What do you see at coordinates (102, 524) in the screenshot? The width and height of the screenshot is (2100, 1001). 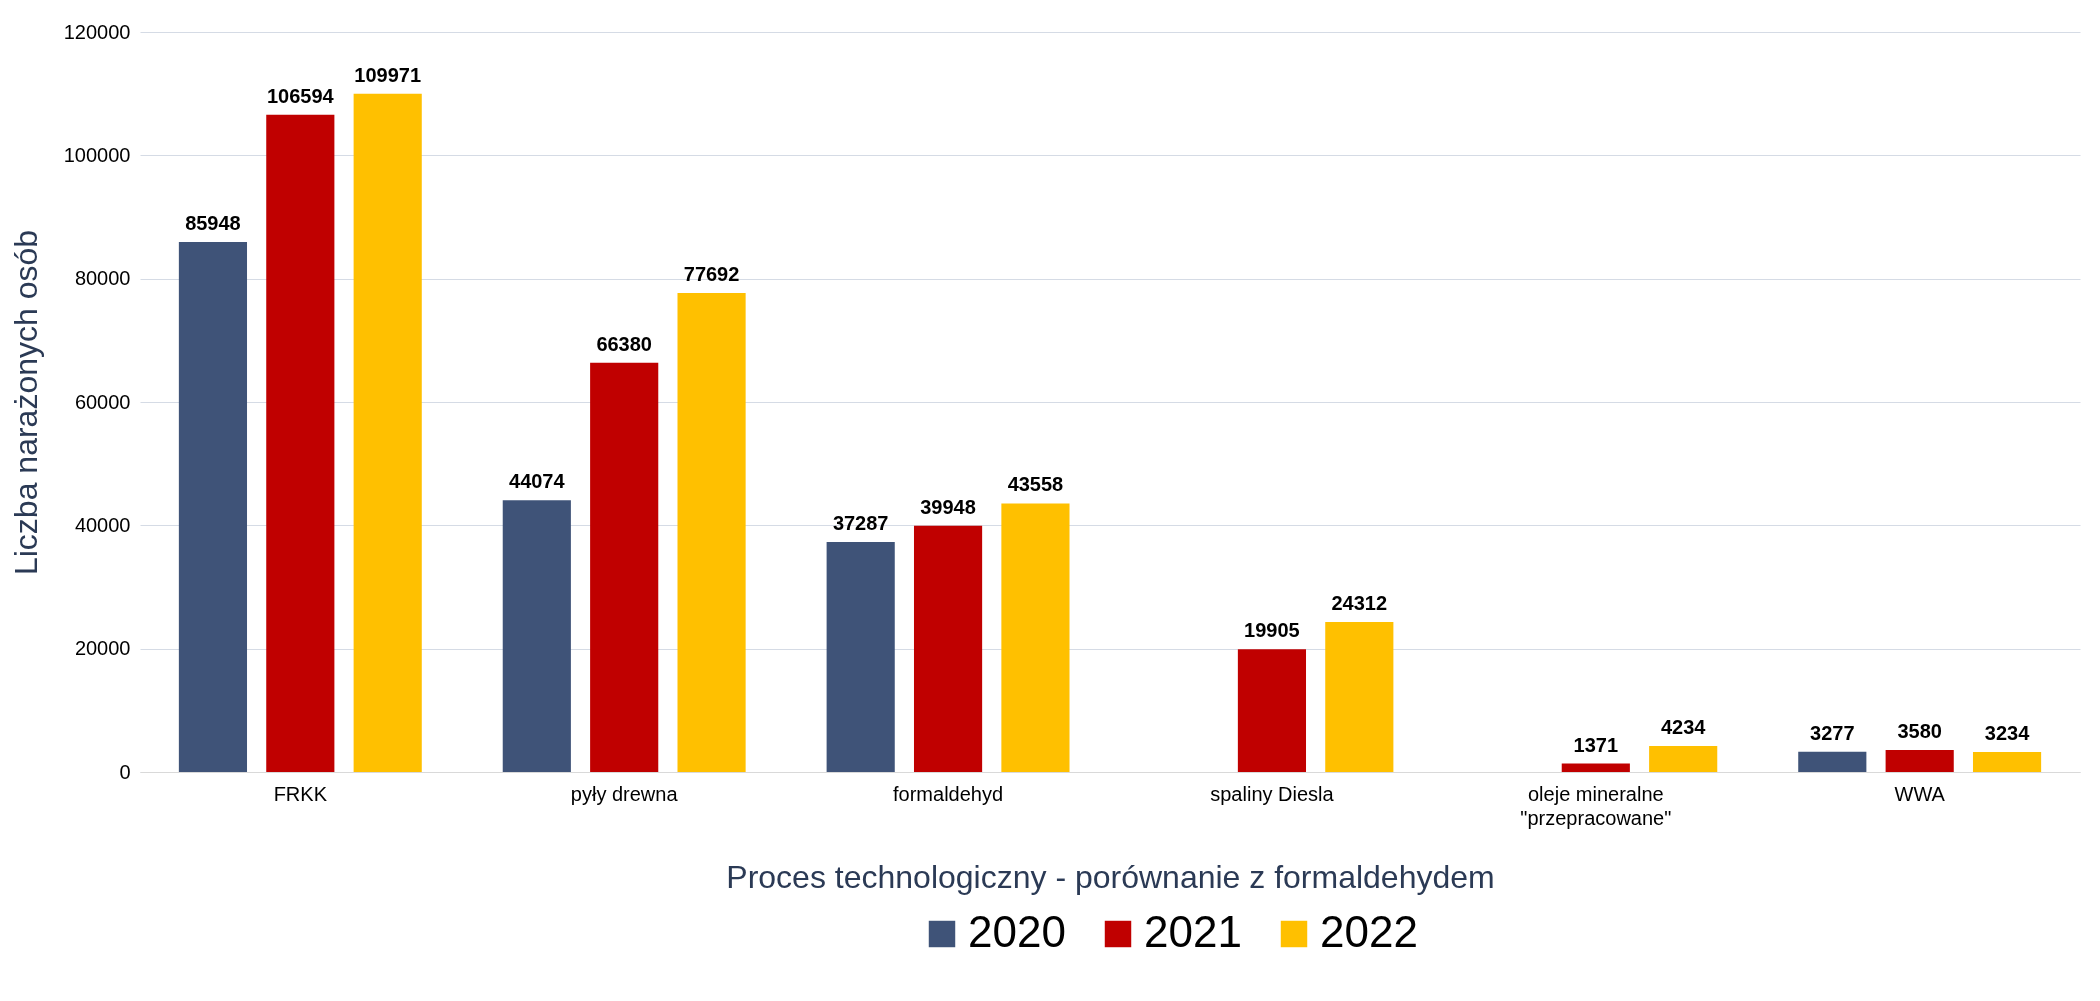 I see `y-tick-label: 40000` at bounding box center [102, 524].